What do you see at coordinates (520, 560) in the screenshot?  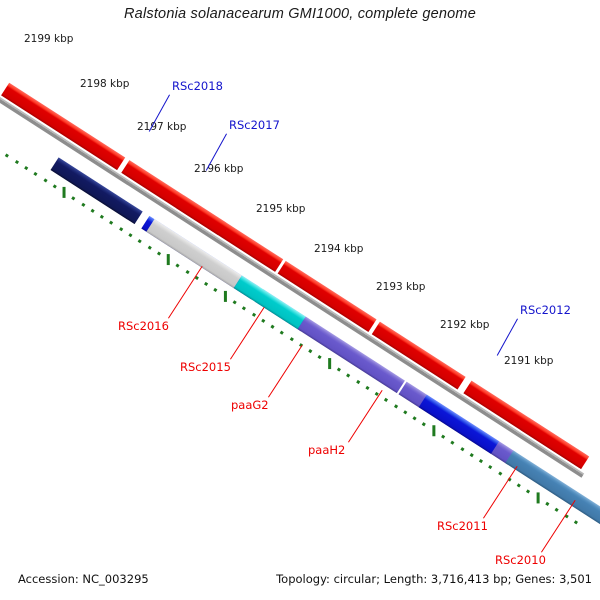 I see `gene-name-label: RSc2010` at bounding box center [520, 560].